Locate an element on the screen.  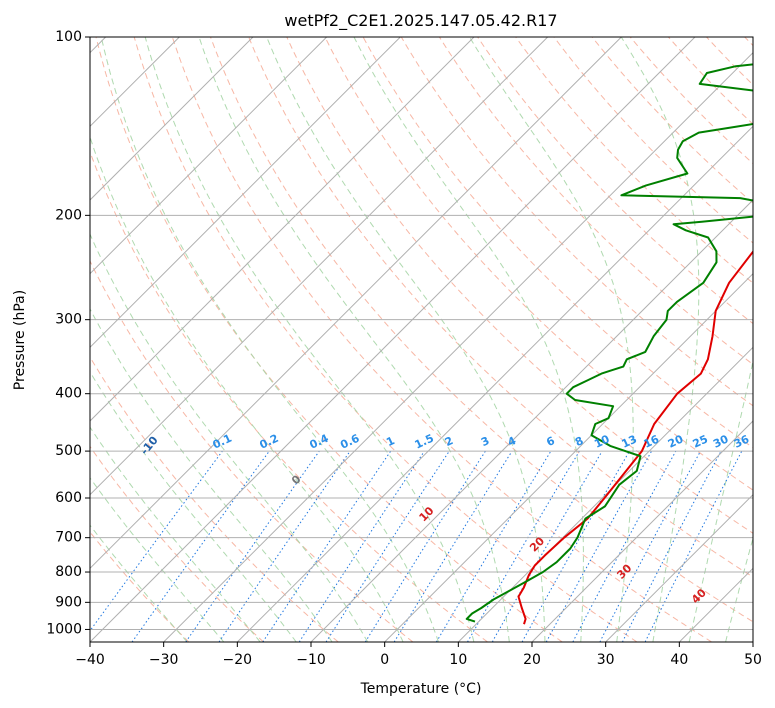
mixing-ratio-label: 36 is located at coordinates (742, 441).